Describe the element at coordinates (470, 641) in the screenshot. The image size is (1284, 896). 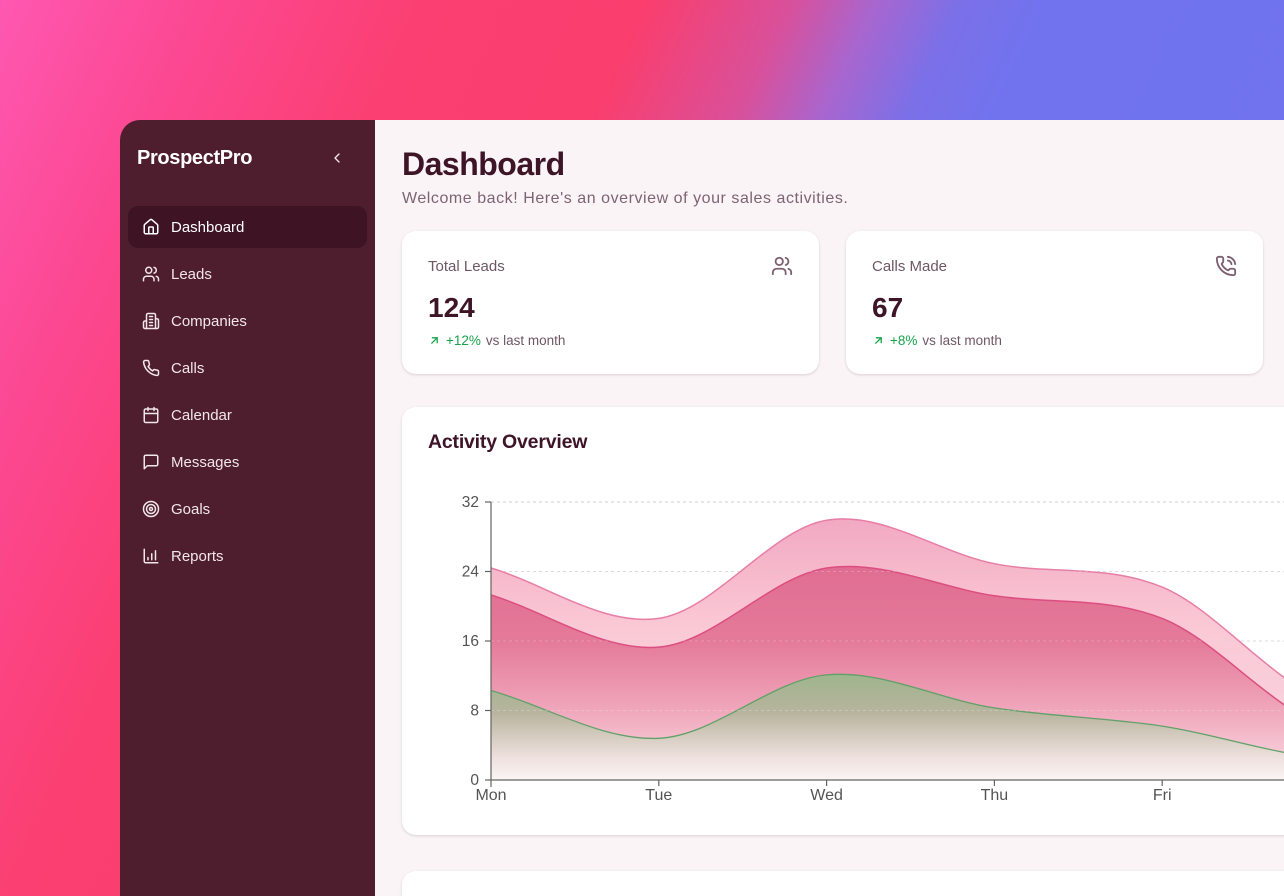
I see `svg-text: 16` at that location.